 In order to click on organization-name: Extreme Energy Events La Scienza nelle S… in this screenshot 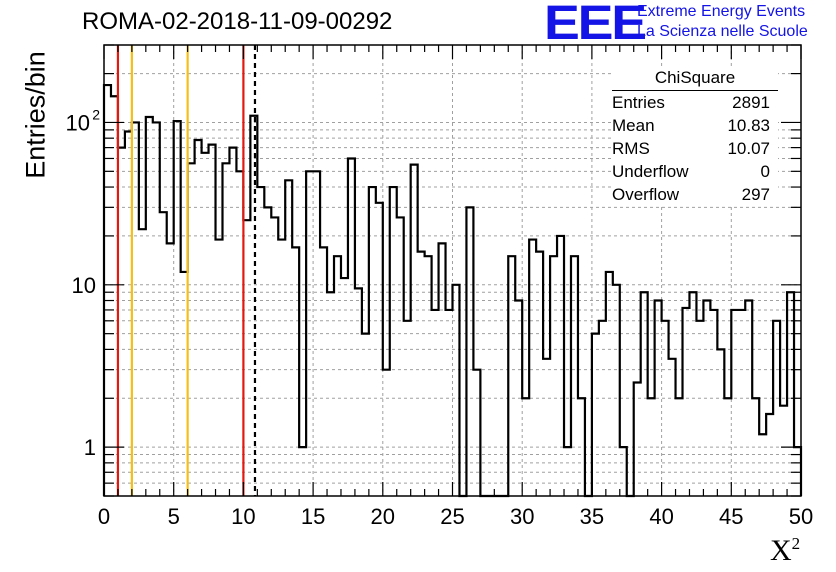, I will do `click(722, 22)`.